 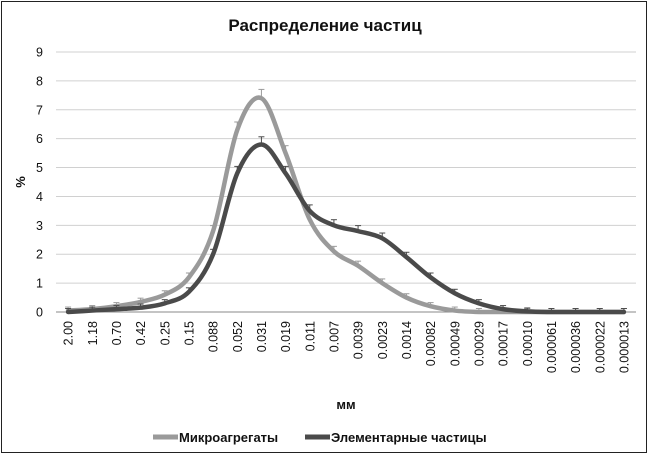 What do you see at coordinates (39, 255) in the screenshot?
I see `y-tick-label: 2` at bounding box center [39, 255].